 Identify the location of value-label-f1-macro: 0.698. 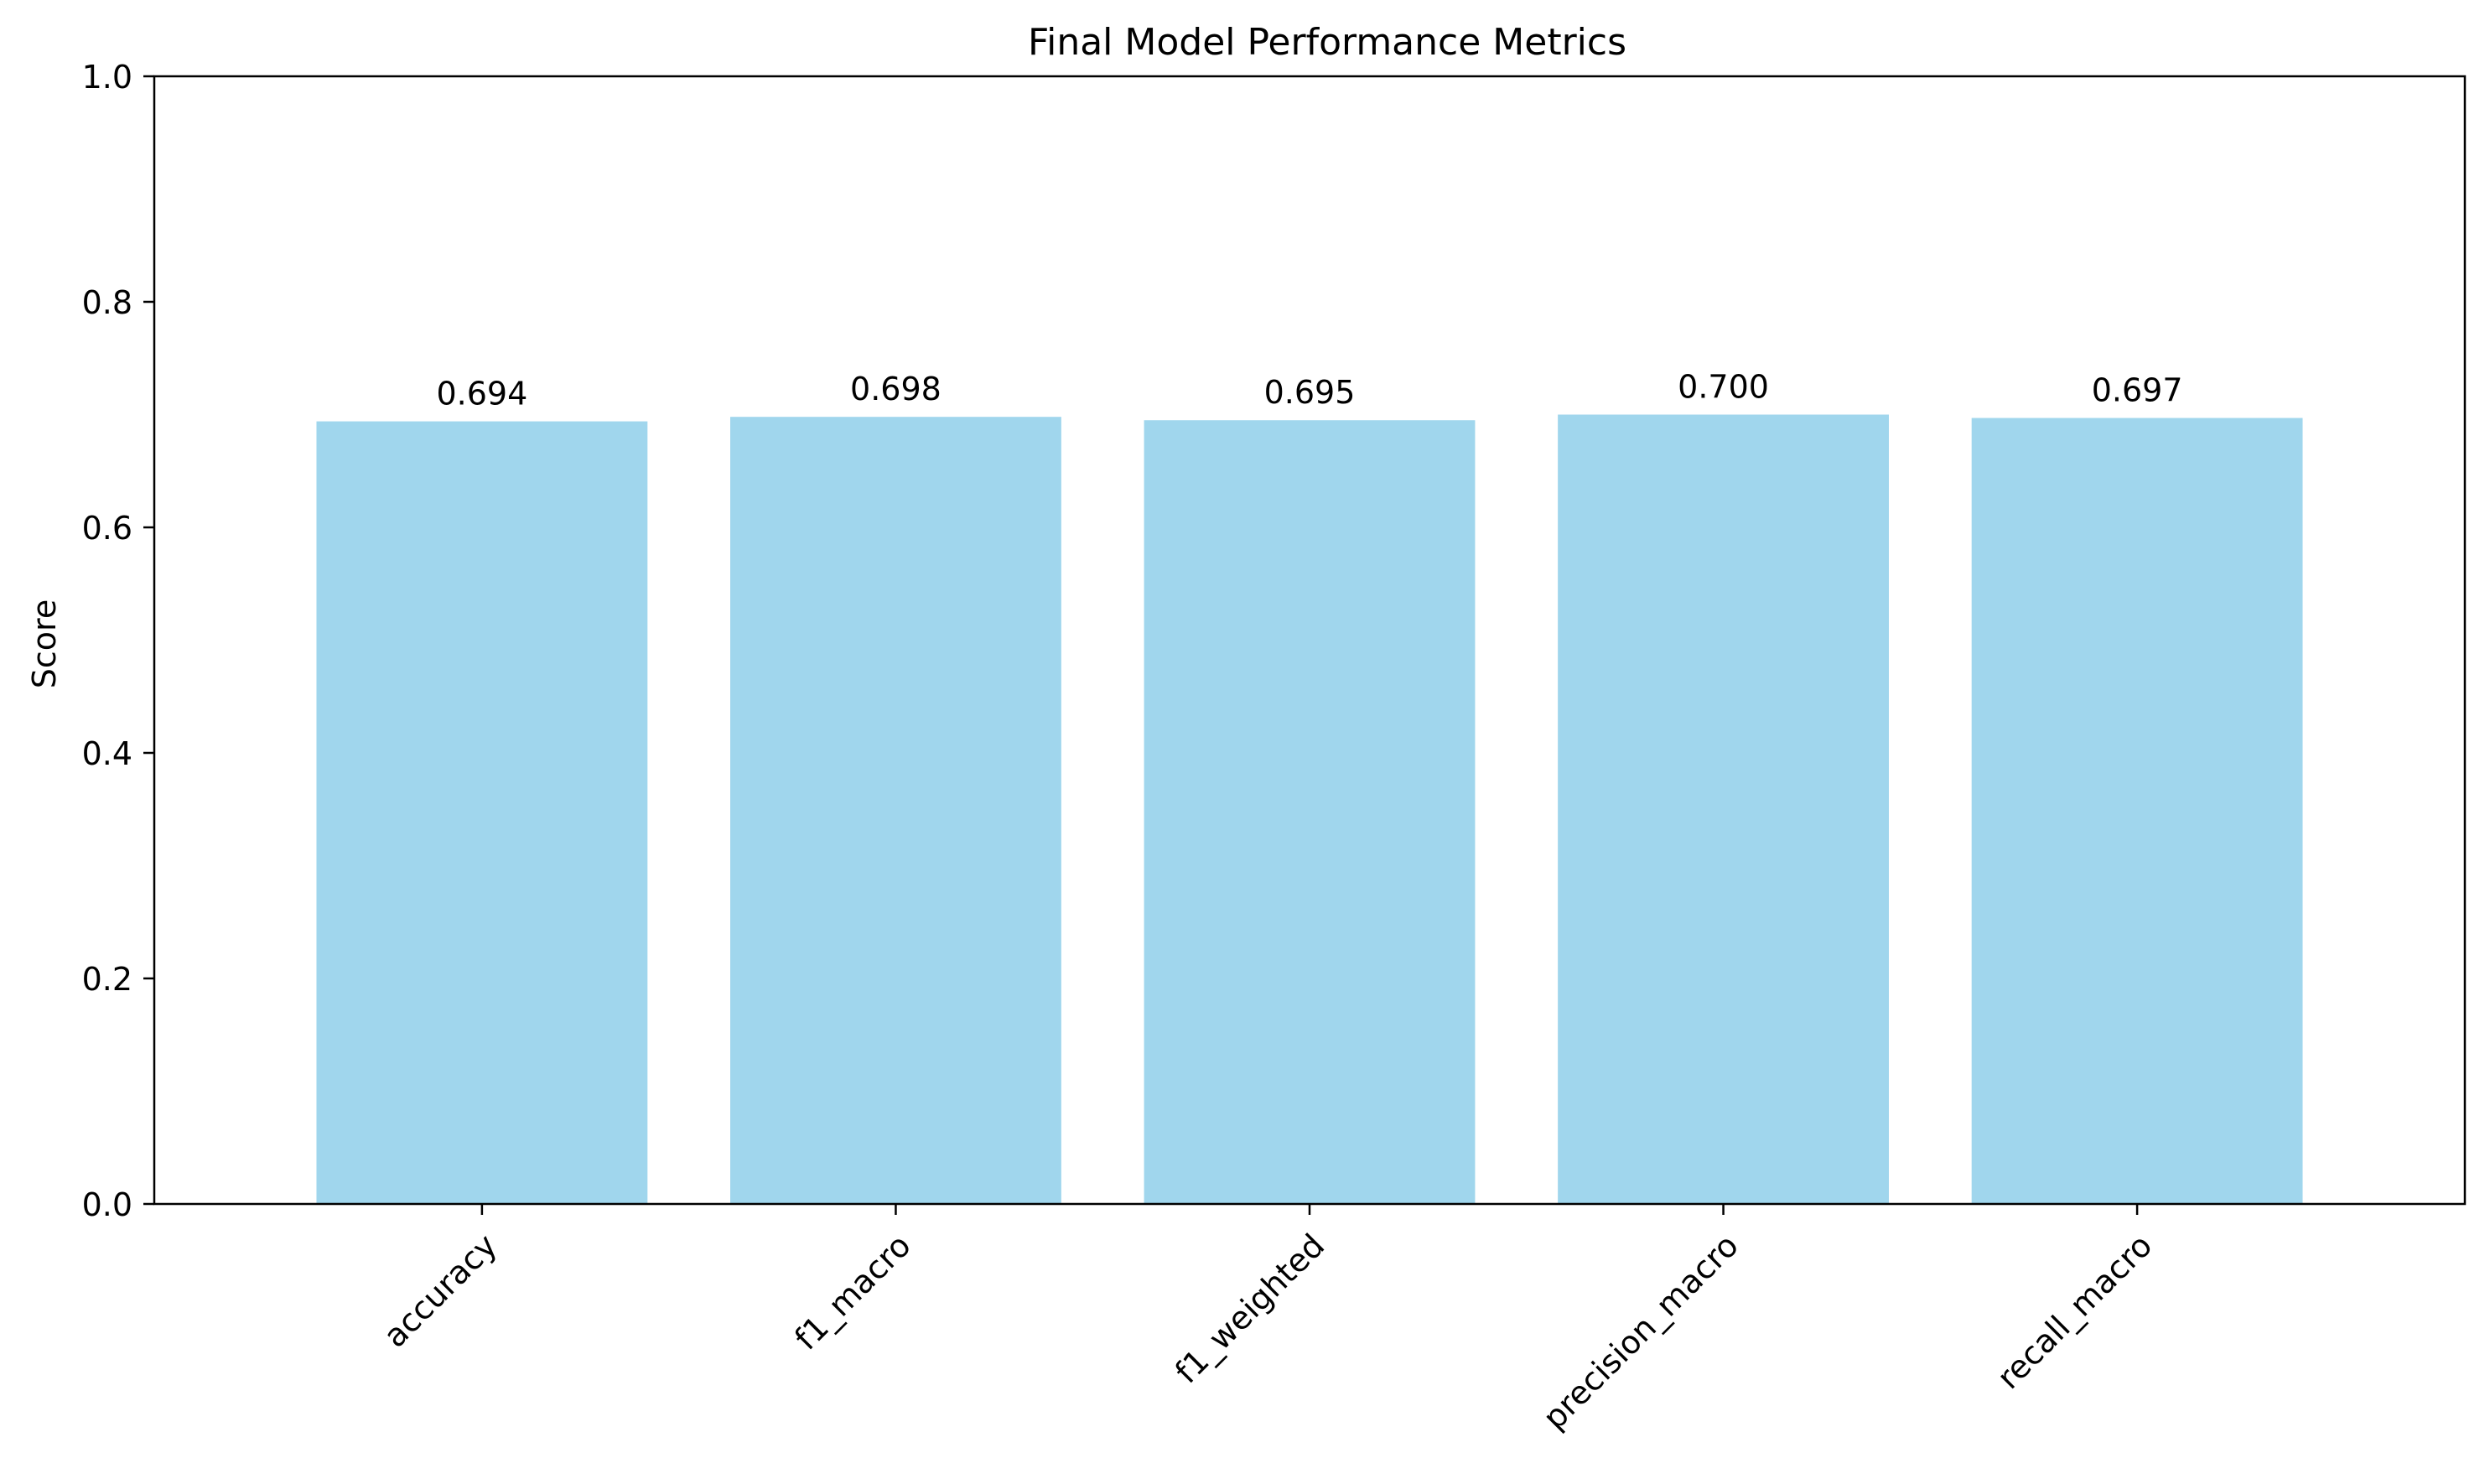
(896, 389).